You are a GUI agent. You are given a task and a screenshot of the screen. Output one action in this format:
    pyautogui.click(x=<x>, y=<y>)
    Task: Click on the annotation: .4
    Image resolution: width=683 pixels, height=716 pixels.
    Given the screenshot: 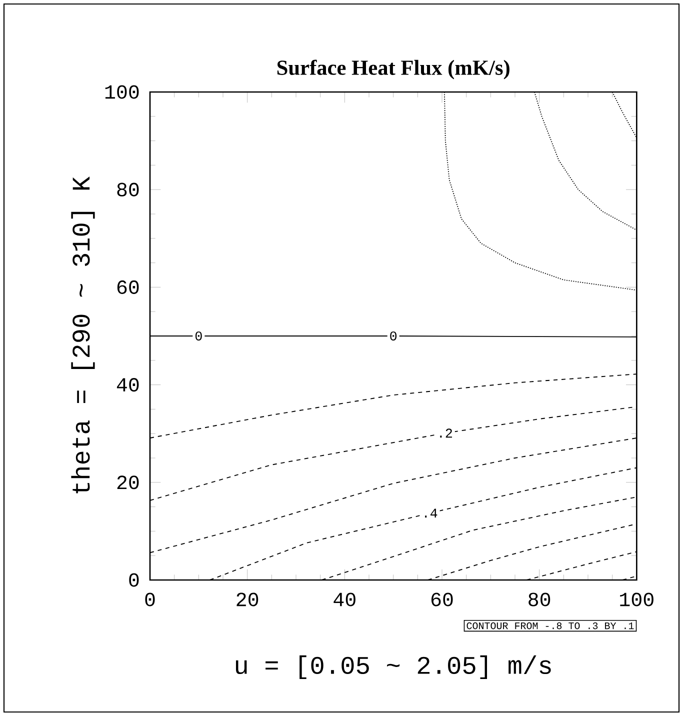 What is the action you would take?
    pyautogui.click(x=431, y=513)
    